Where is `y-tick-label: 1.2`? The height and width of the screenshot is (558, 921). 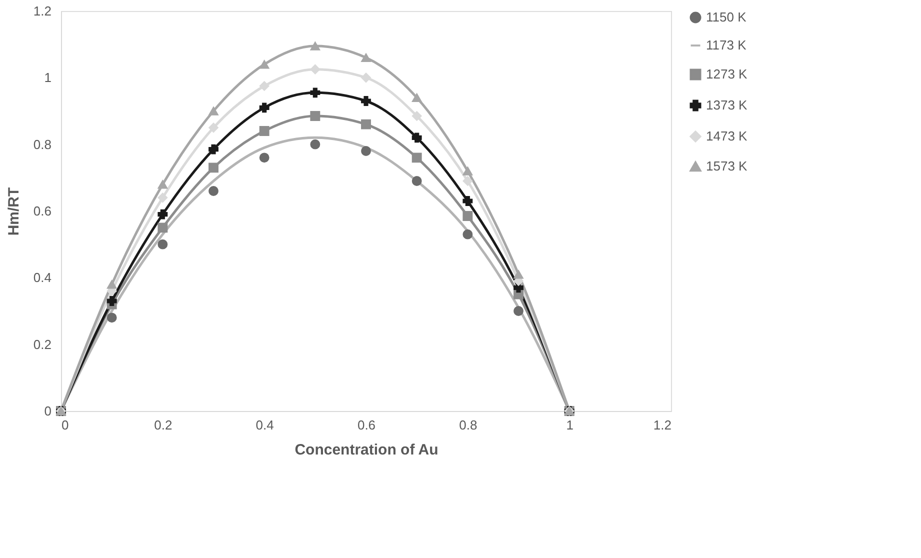 y-tick-label: 1.2 is located at coordinates (42, 11).